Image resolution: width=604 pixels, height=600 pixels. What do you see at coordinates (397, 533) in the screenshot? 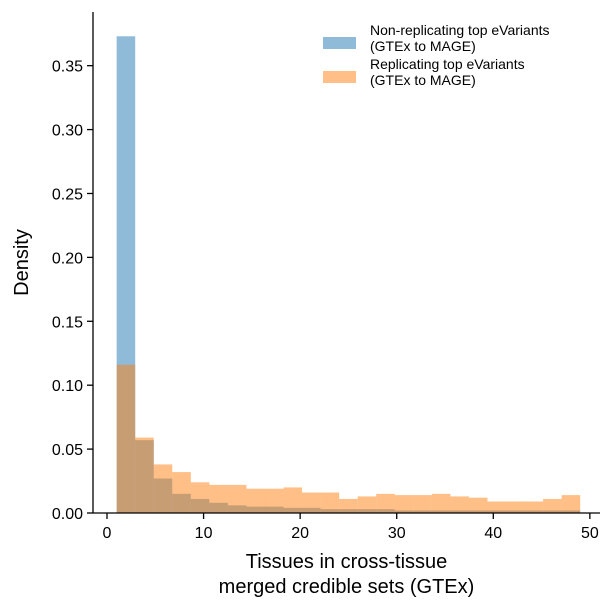
I see `x-tick-label: 30` at bounding box center [397, 533].